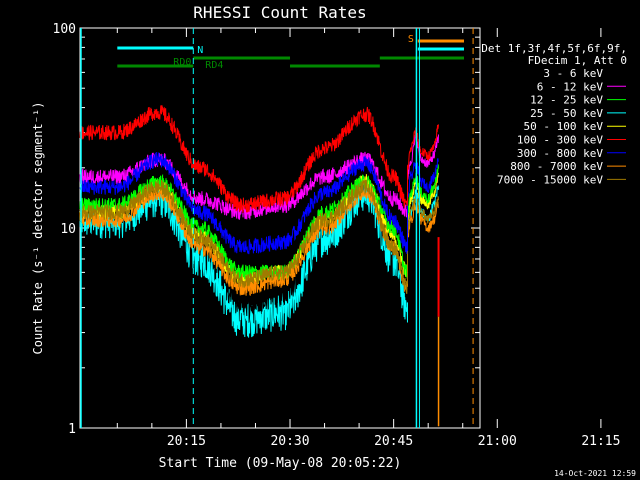 The height and width of the screenshot is (480, 640). I want to click on legend-label: 3 - 6 keV, so click(573, 73).